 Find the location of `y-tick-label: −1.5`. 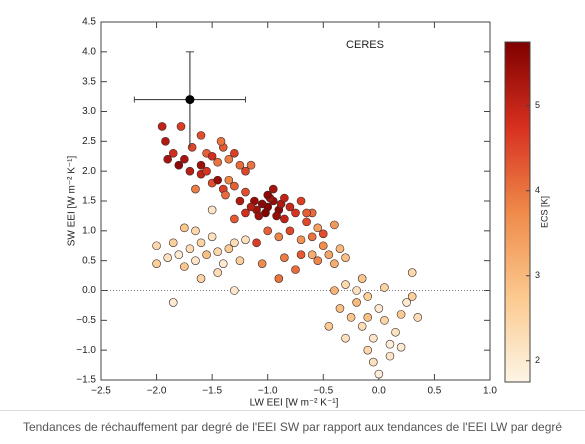

y-tick-label: −1.5 is located at coordinates (86, 380).